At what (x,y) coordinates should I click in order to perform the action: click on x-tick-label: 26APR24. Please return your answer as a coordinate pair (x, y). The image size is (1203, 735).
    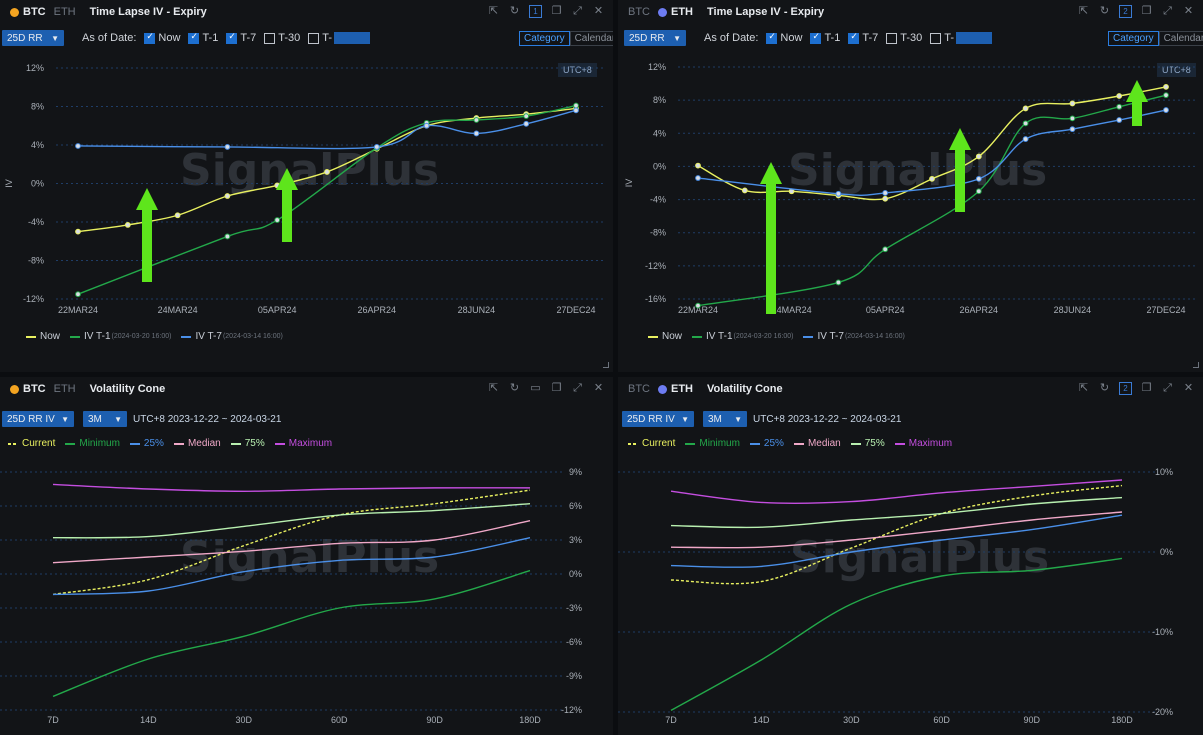
    Looking at the image, I should click on (377, 310).